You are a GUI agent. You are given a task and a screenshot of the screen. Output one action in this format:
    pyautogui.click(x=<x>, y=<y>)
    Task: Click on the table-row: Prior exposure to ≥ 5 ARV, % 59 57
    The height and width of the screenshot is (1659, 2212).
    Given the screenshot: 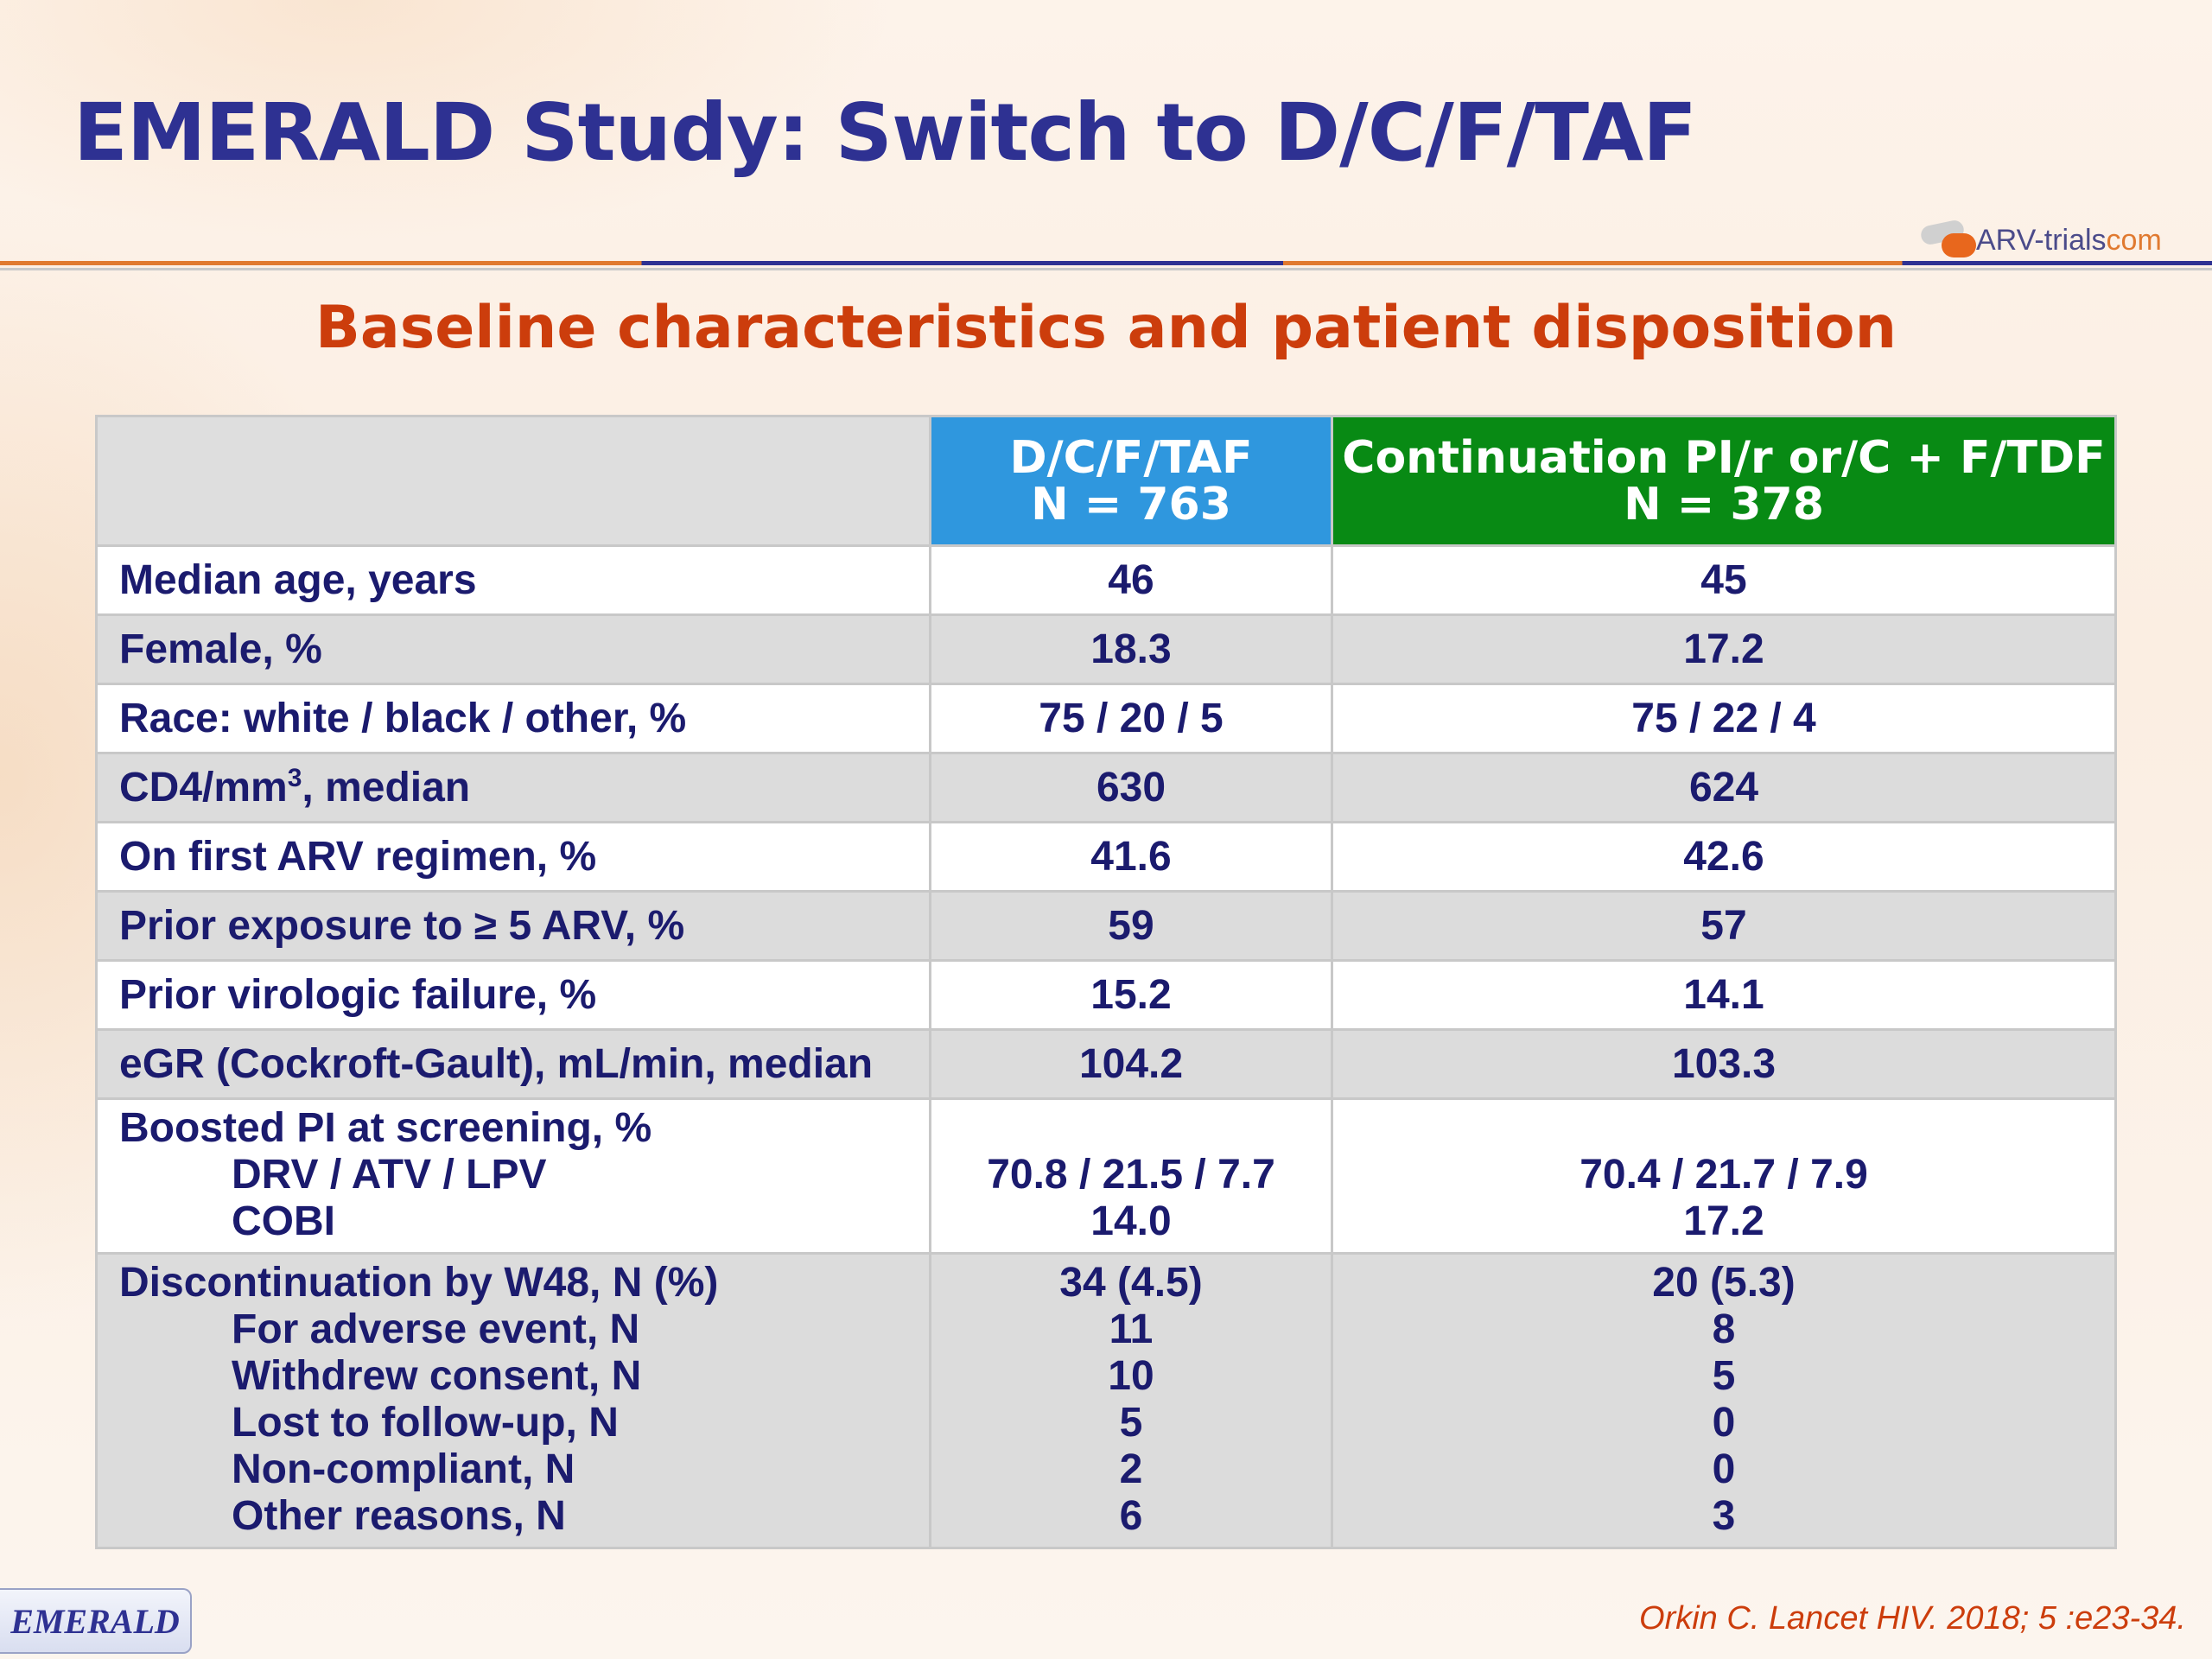 What is the action you would take?
    pyautogui.click(x=1106, y=926)
    